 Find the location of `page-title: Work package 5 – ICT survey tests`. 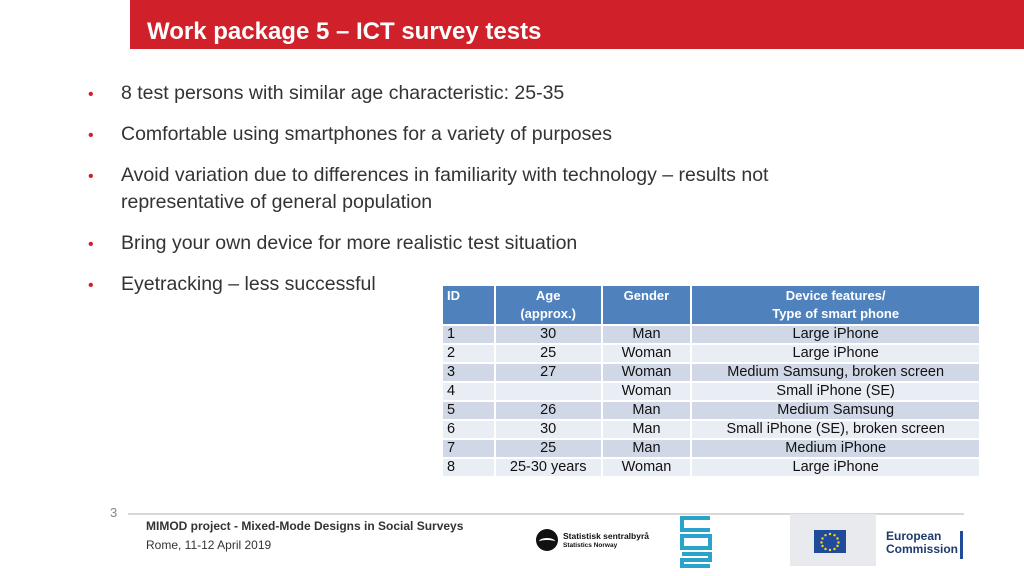

page-title: Work package 5 – ICT survey tests is located at coordinates (344, 31).